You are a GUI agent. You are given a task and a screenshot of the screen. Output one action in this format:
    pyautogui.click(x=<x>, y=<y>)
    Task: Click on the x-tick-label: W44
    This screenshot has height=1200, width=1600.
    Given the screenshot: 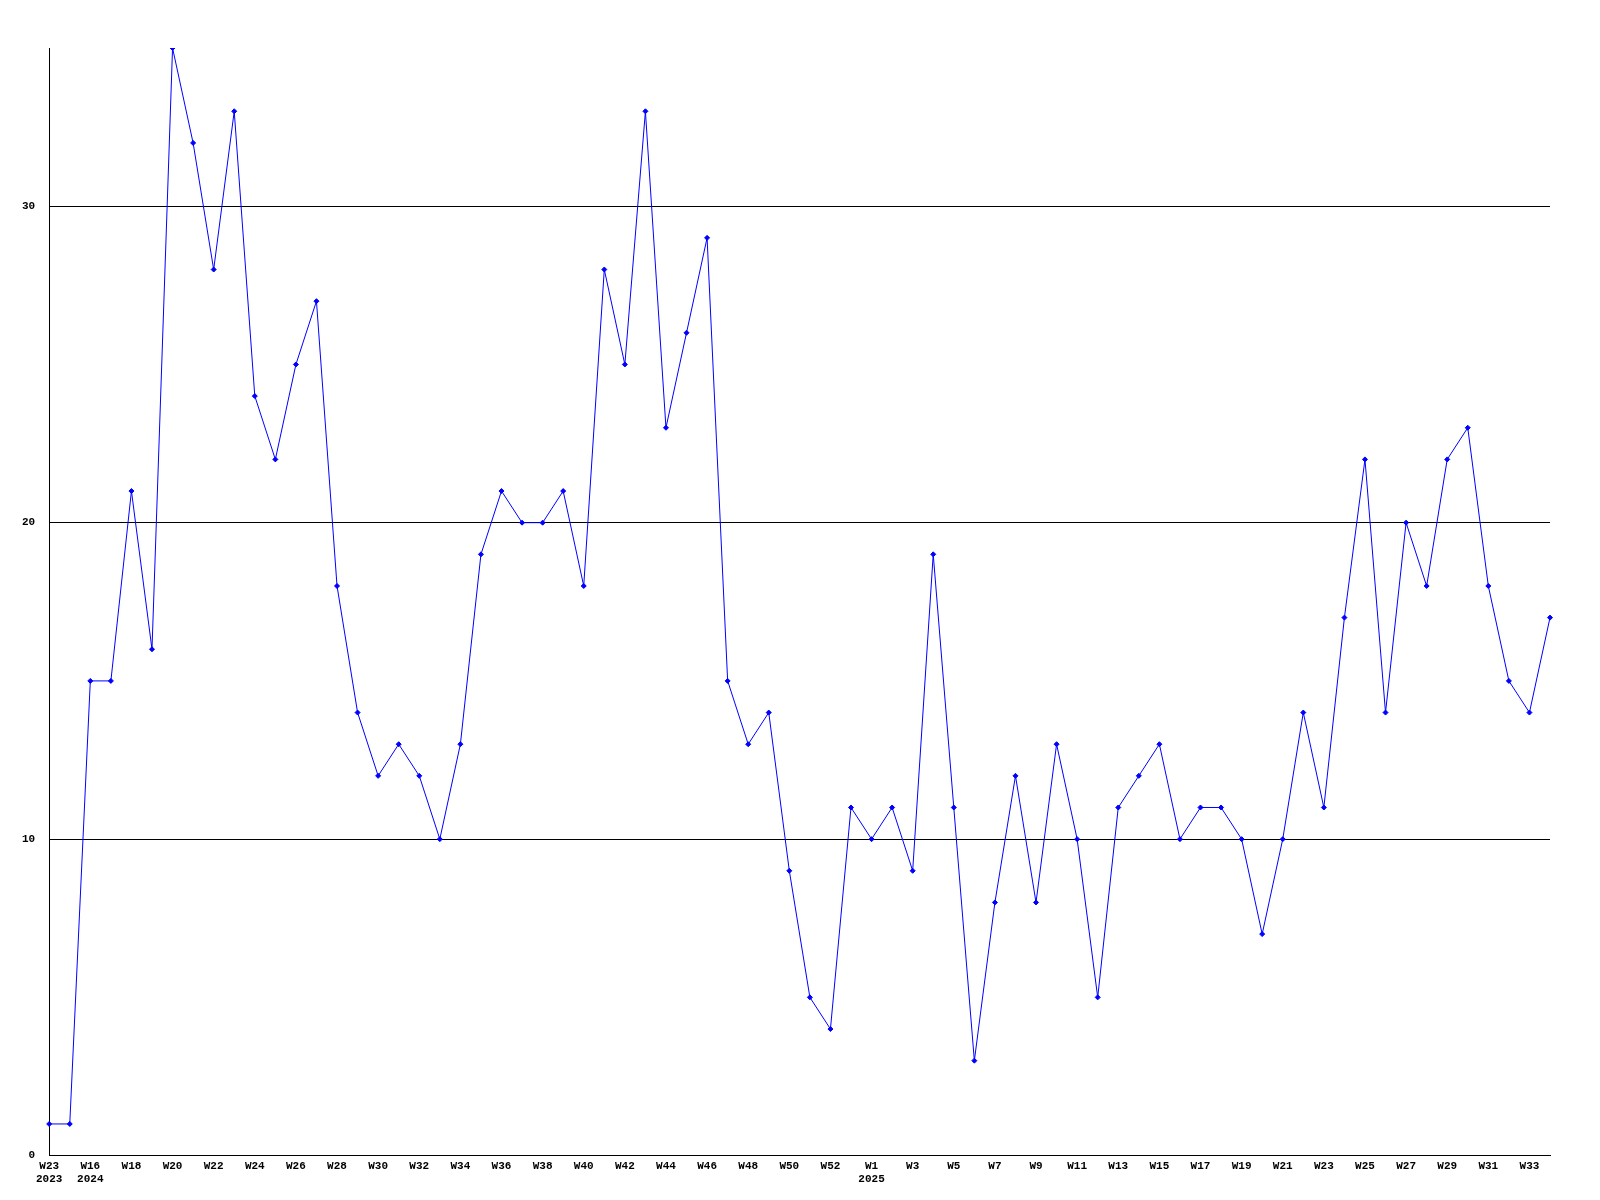 What is the action you would take?
    pyautogui.click(x=666, y=1165)
    